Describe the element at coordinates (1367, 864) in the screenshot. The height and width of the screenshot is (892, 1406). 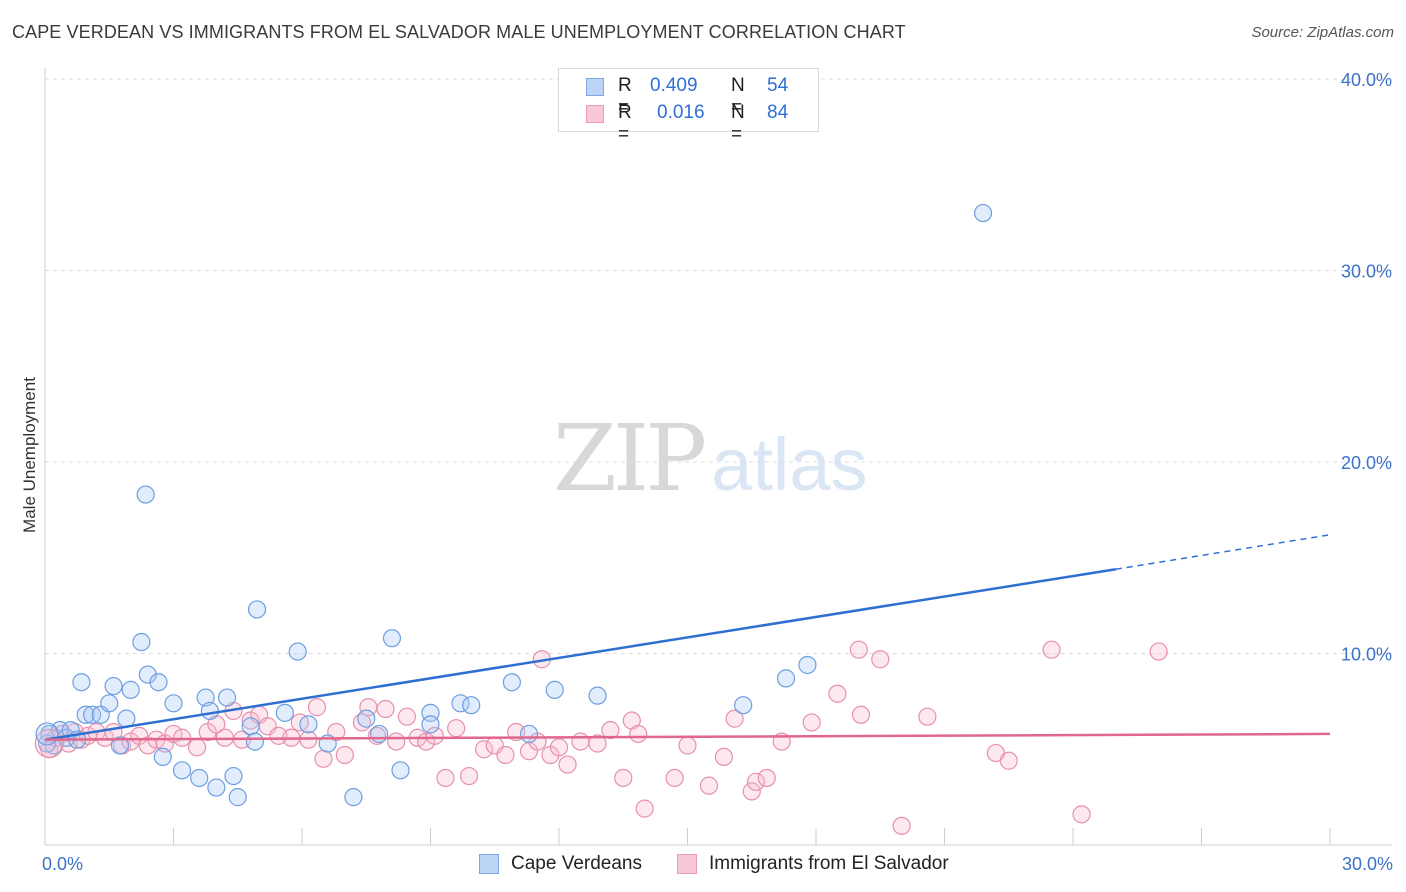
I see `x-tick-label: 30.0%` at that location.